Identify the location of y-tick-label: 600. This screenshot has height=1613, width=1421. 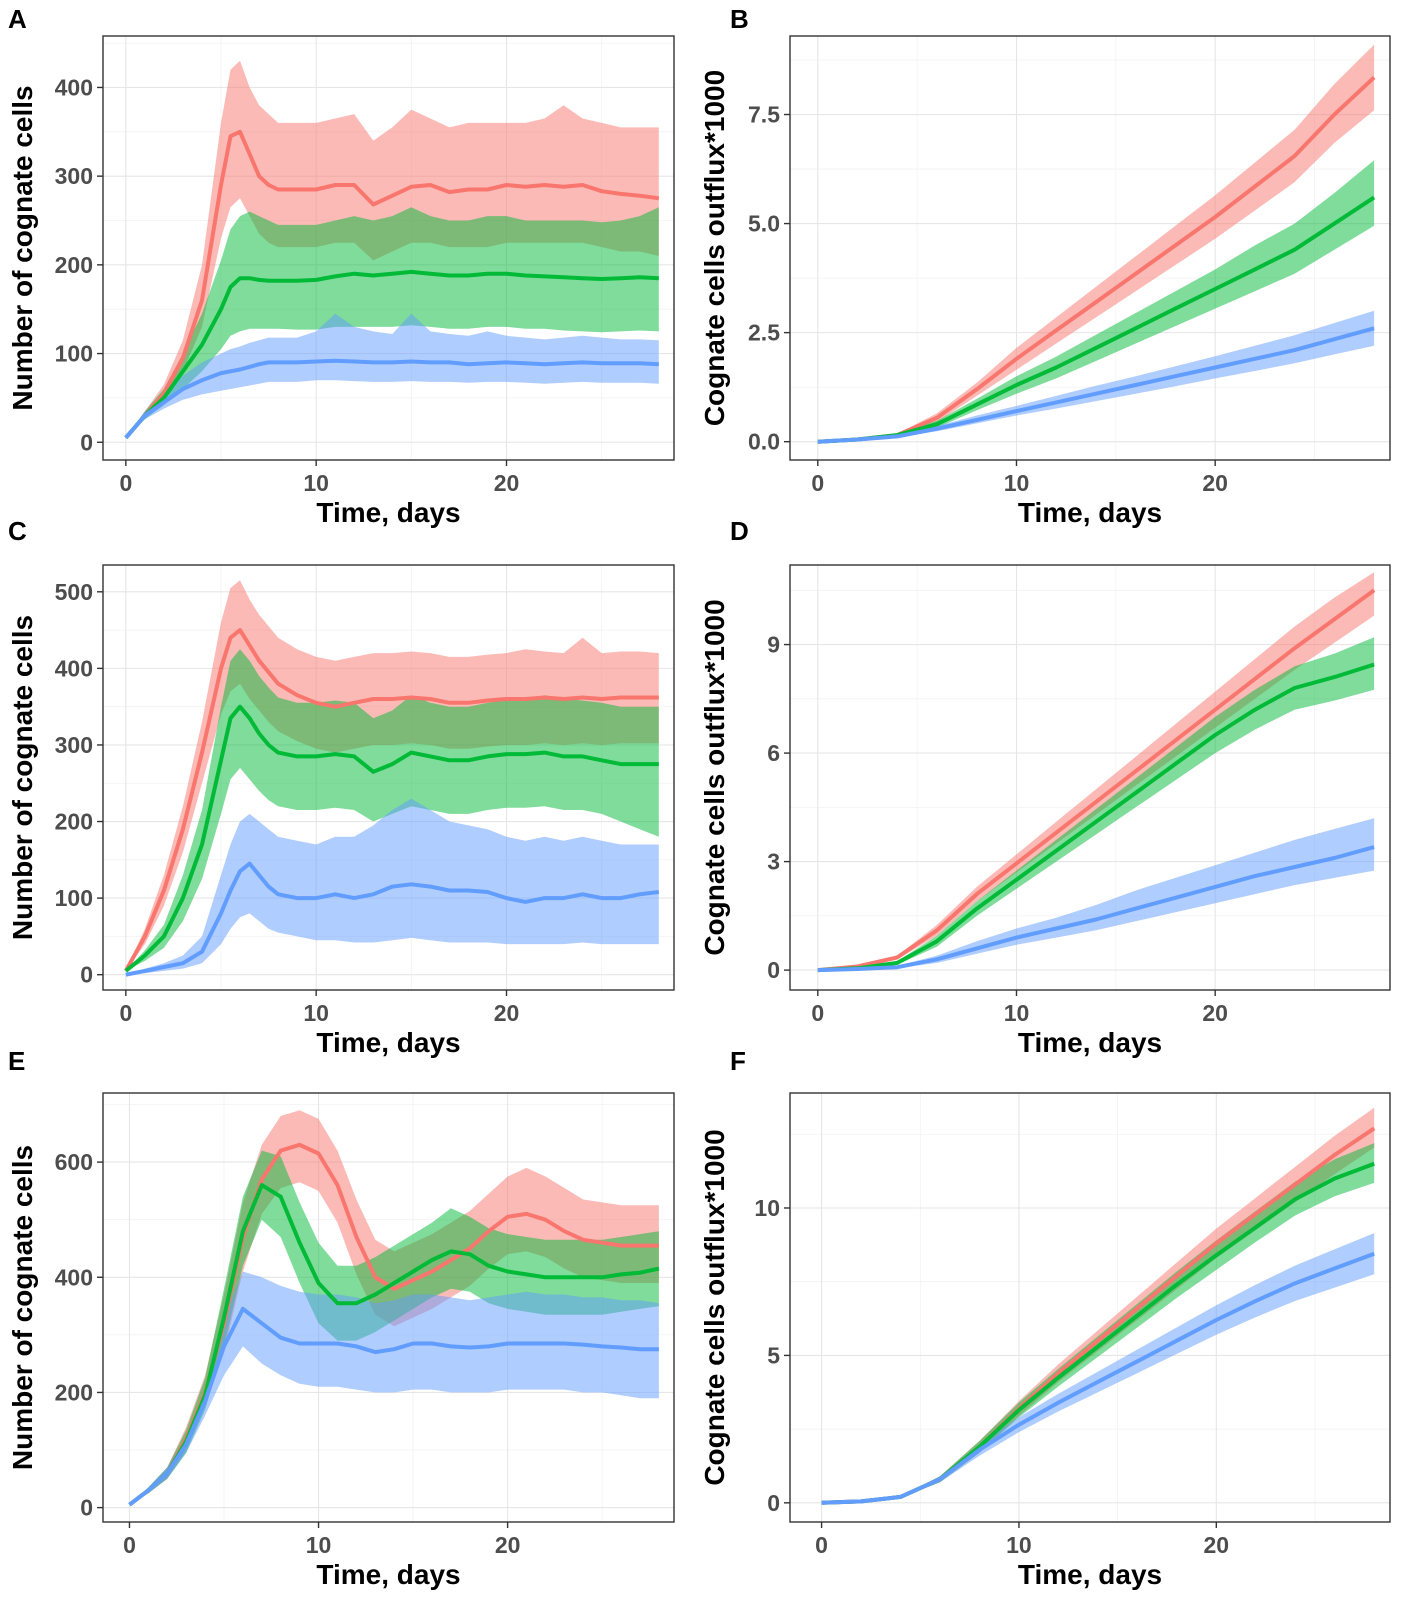
(74, 1162).